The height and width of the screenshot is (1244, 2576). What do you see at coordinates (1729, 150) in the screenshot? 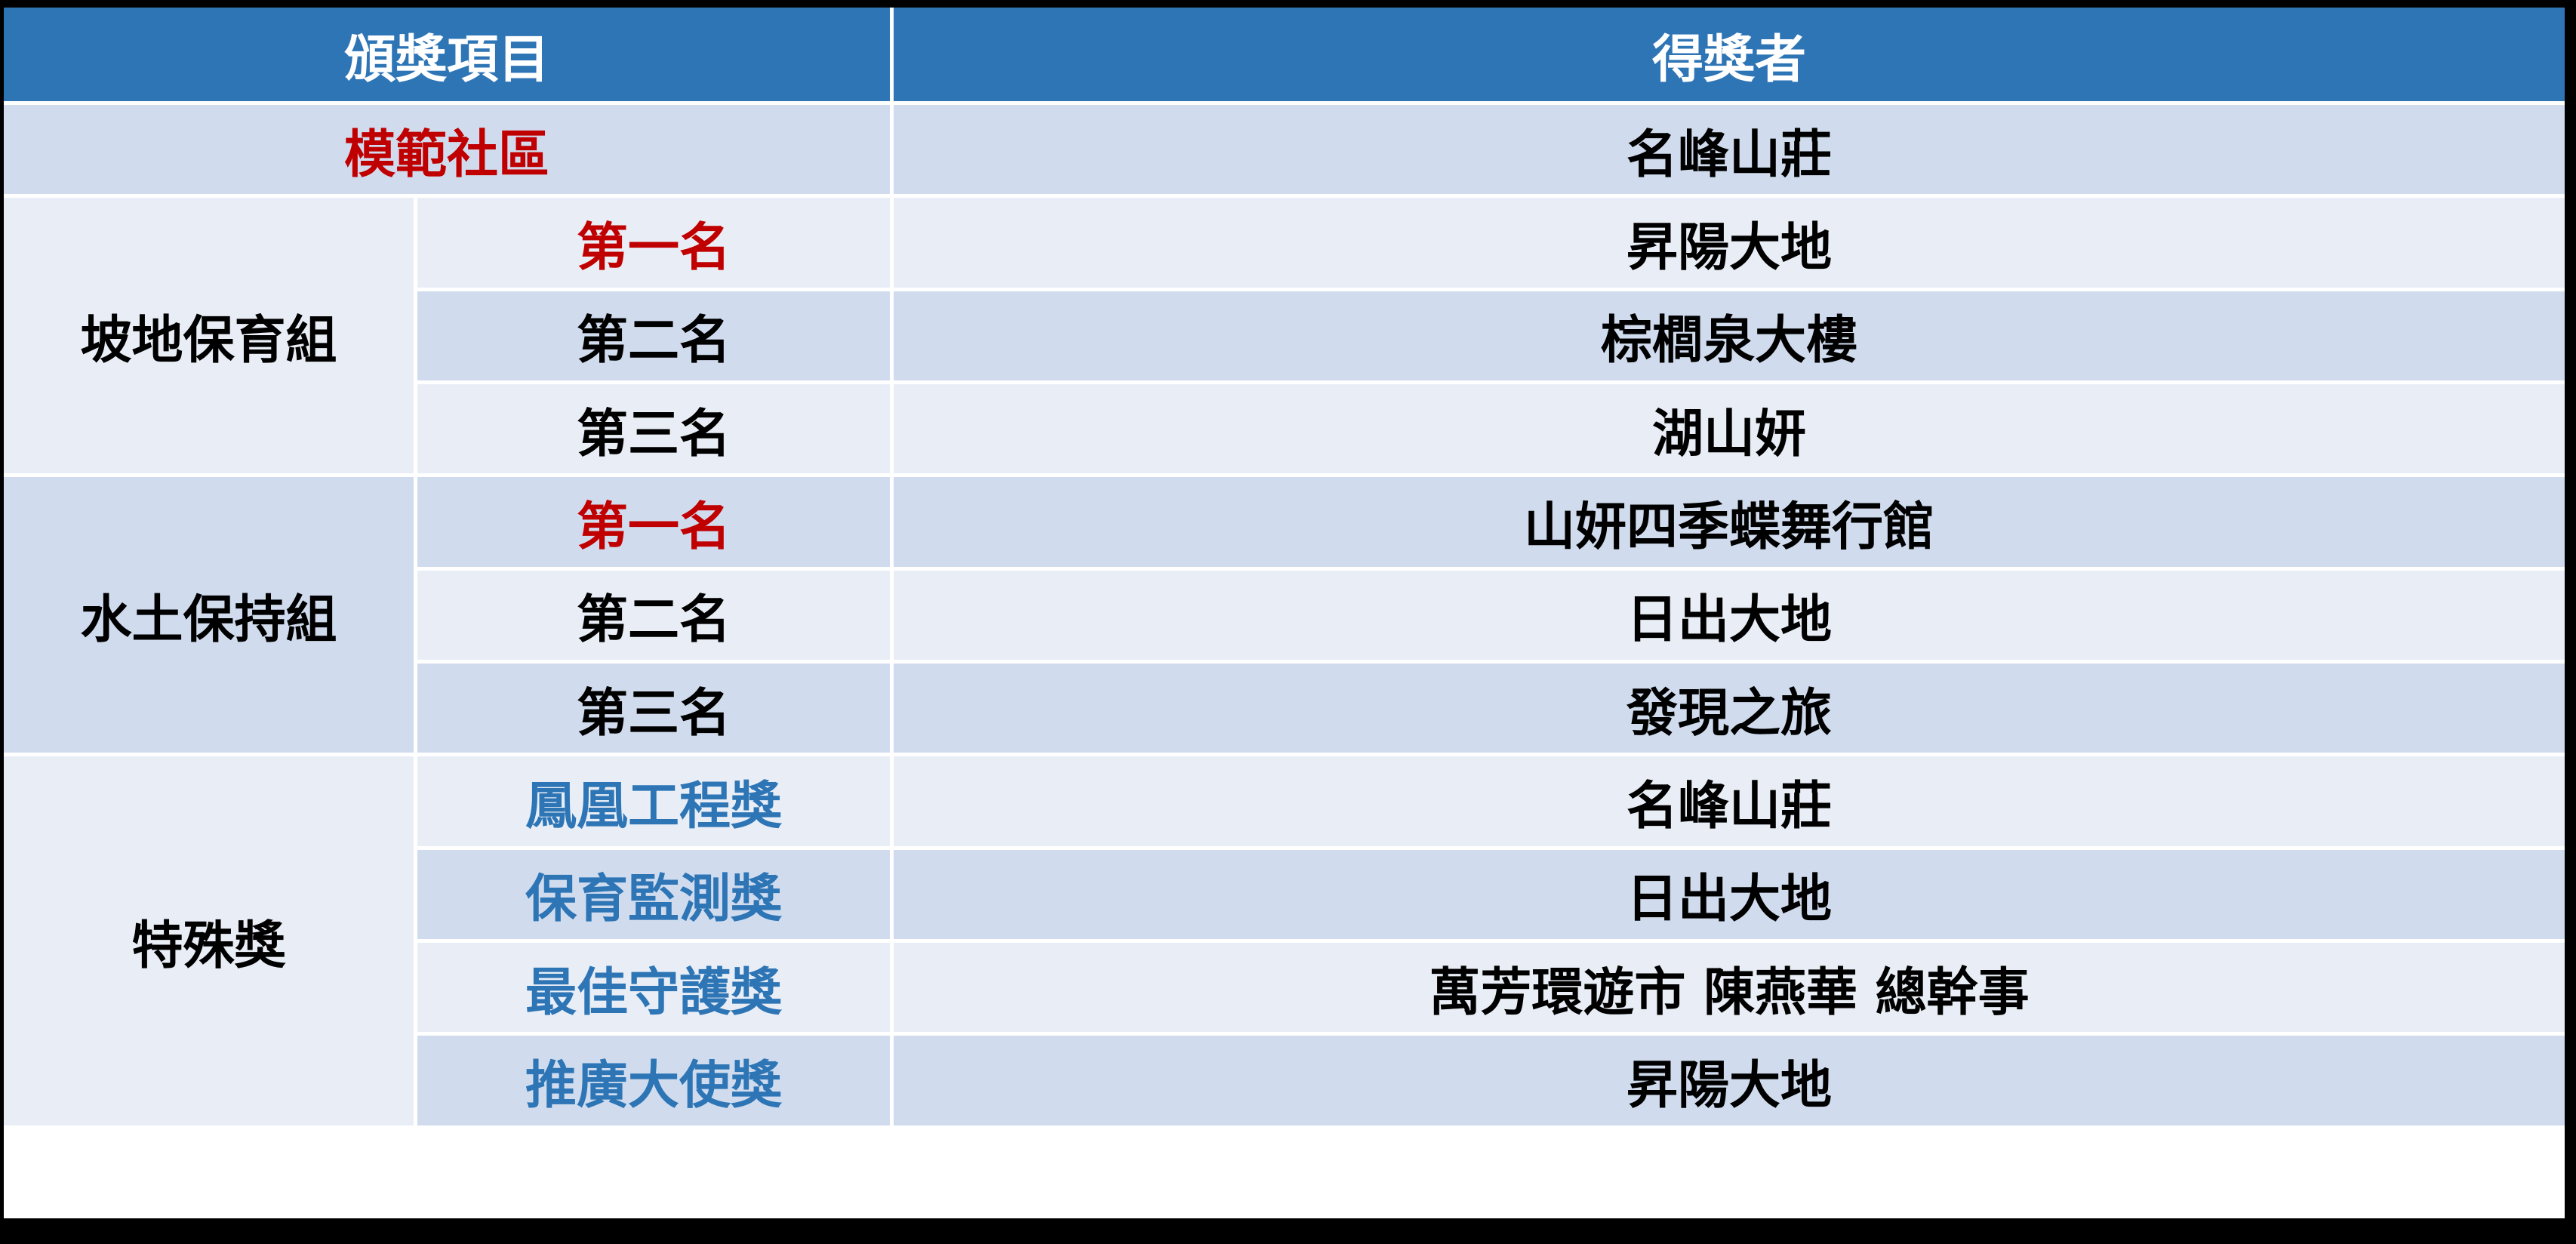
I see `model-community-winner: 名峰山莊` at bounding box center [1729, 150].